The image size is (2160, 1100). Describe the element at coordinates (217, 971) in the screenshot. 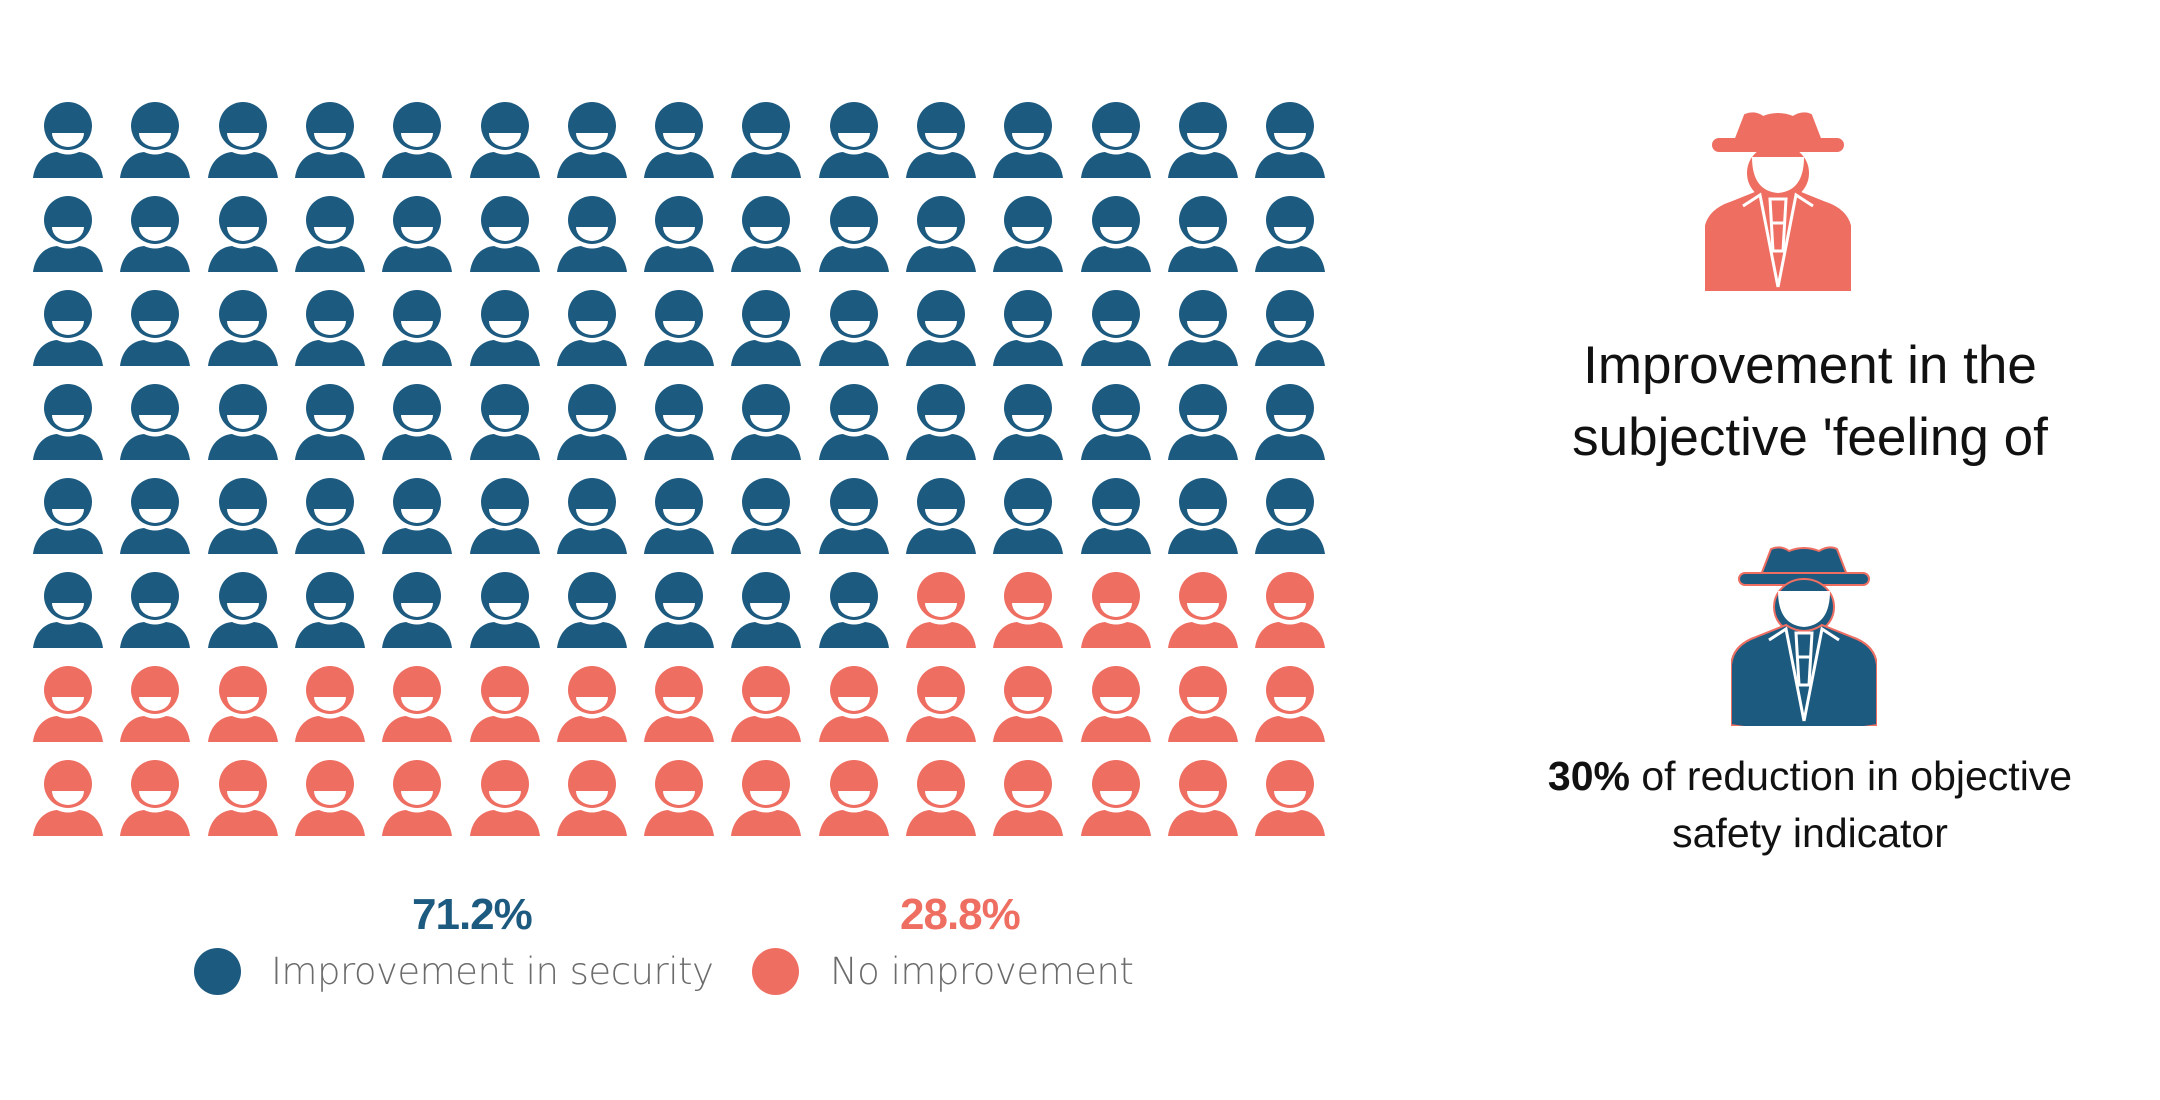

I see `legend-dot-improvement` at that location.